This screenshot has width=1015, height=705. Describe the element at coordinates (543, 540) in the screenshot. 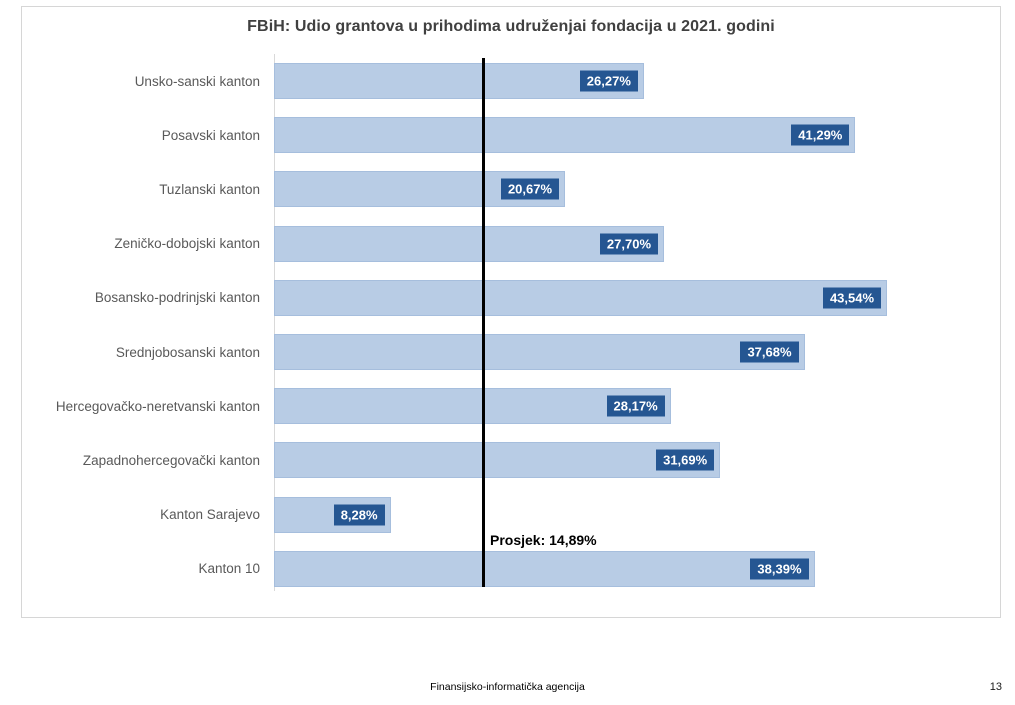

I see `average-label: Prosjek: 14,89%` at that location.